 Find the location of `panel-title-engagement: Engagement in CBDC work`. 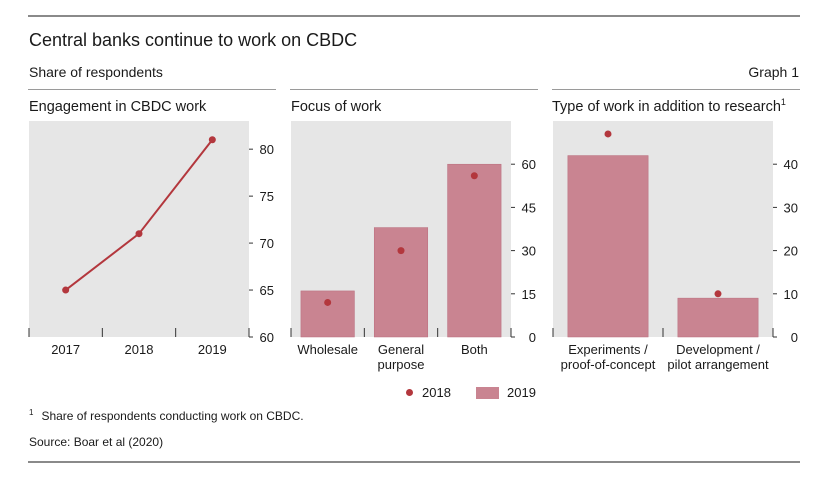

panel-title-engagement: Engagement in CBDC work is located at coordinates (118, 107).